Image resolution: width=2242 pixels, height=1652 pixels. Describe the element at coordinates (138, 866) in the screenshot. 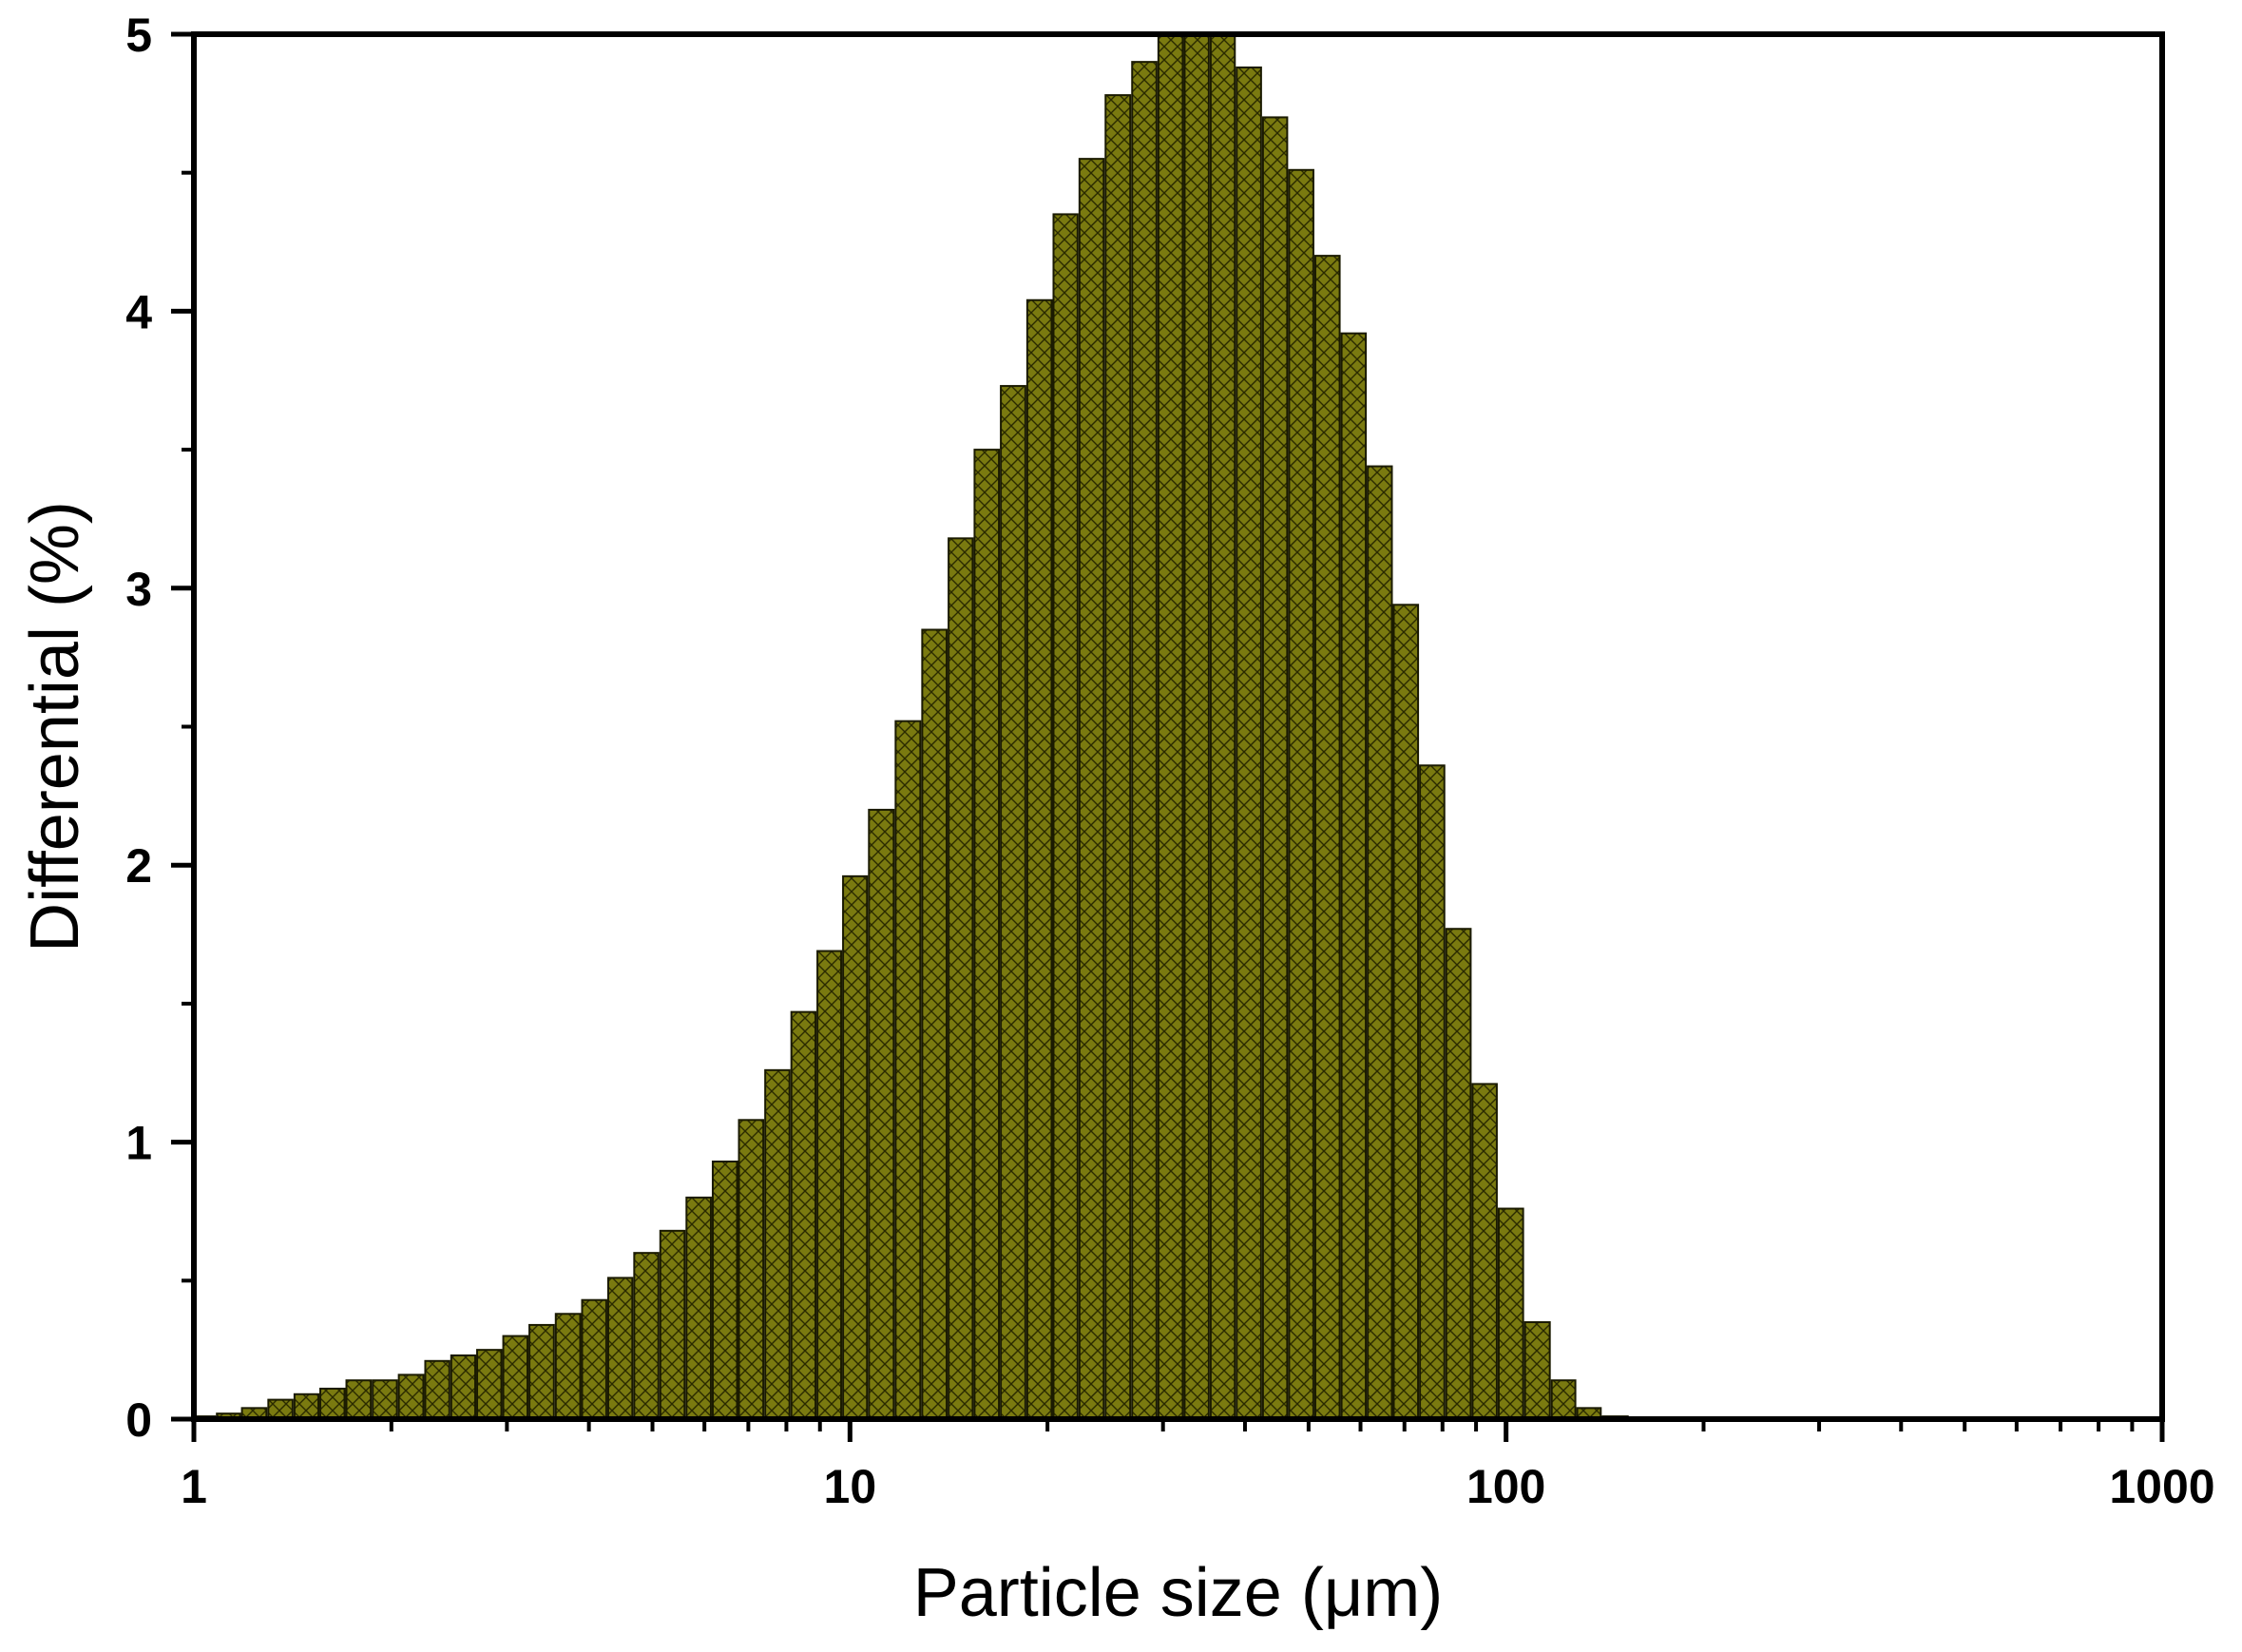

I see `y-tick-label: 2` at that location.